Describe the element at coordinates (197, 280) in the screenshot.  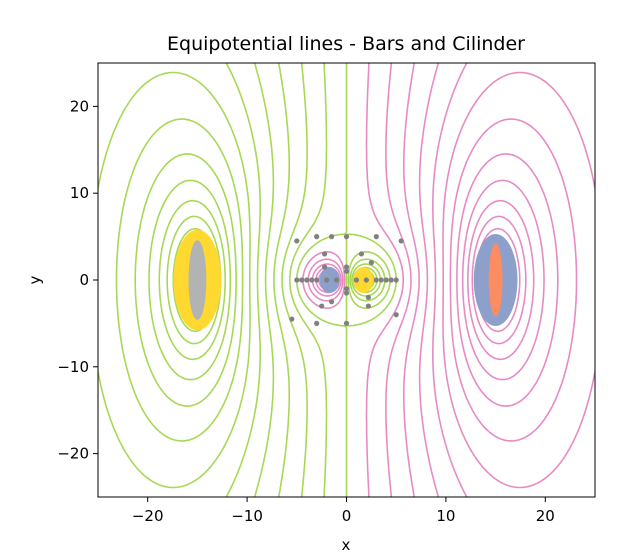
I see `bar-inner-left` at that location.